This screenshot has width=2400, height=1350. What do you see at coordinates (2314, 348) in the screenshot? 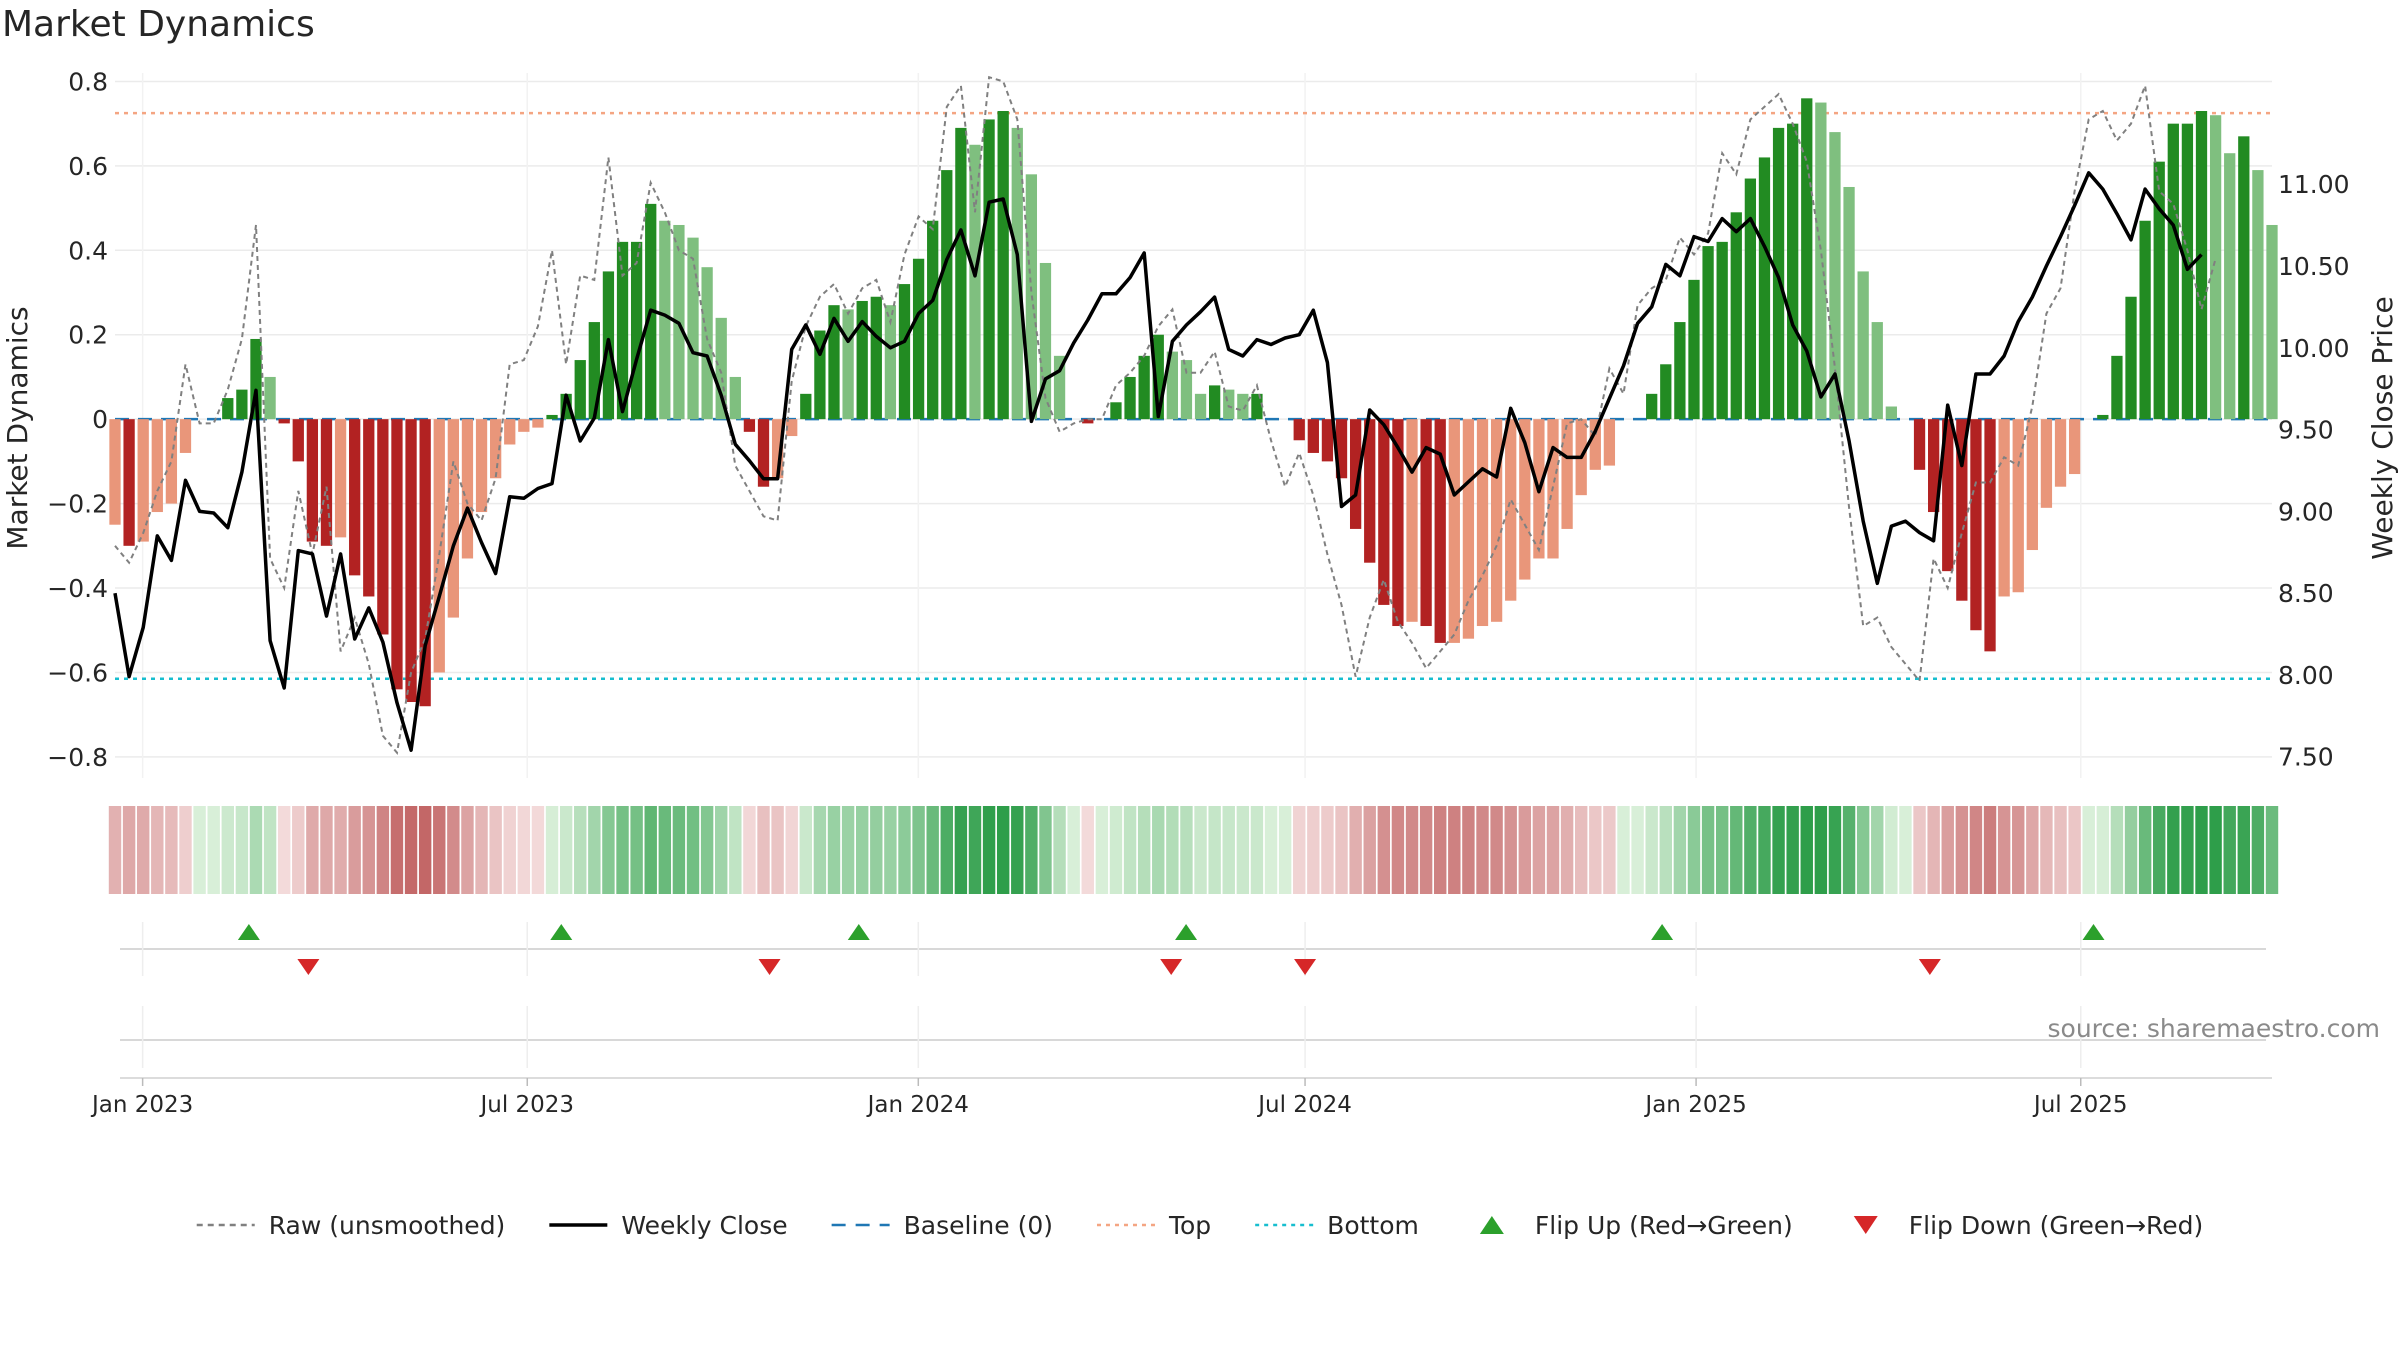
I see `right-tick-label: 10.00` at bounding box center [2314, 348].